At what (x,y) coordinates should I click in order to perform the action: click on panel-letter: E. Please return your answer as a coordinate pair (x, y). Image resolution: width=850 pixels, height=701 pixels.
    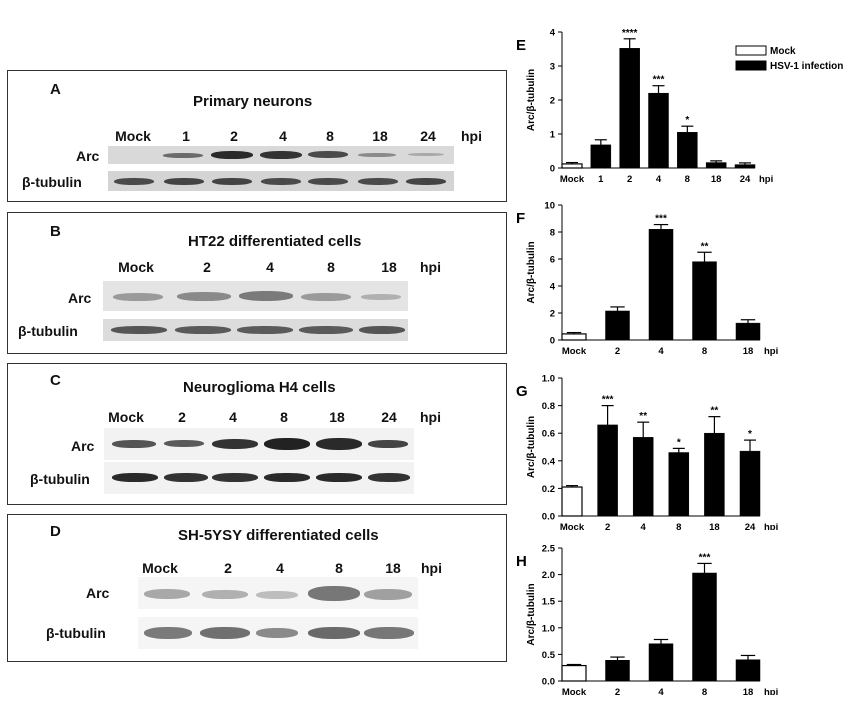
    Looking at the image, I should click on (521, 45).